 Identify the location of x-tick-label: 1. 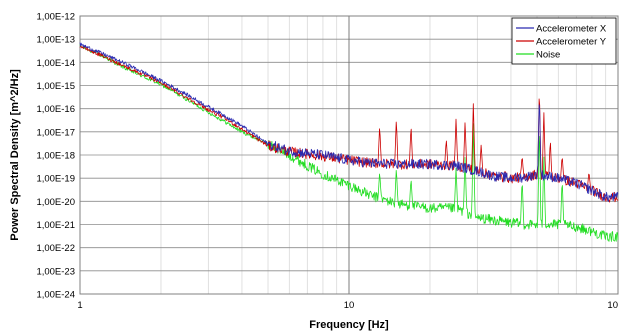
(79, 305).